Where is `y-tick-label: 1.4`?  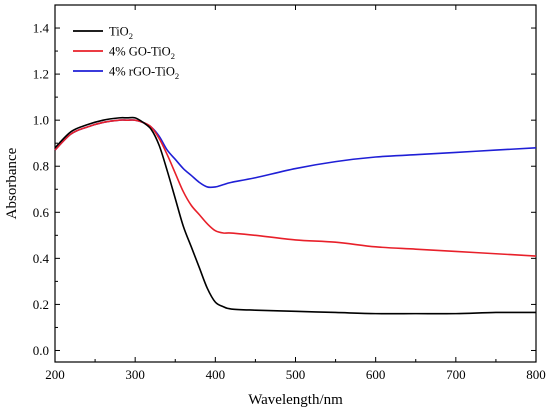 y-tick-label: 1.4 is located at coordinates (41, 28).